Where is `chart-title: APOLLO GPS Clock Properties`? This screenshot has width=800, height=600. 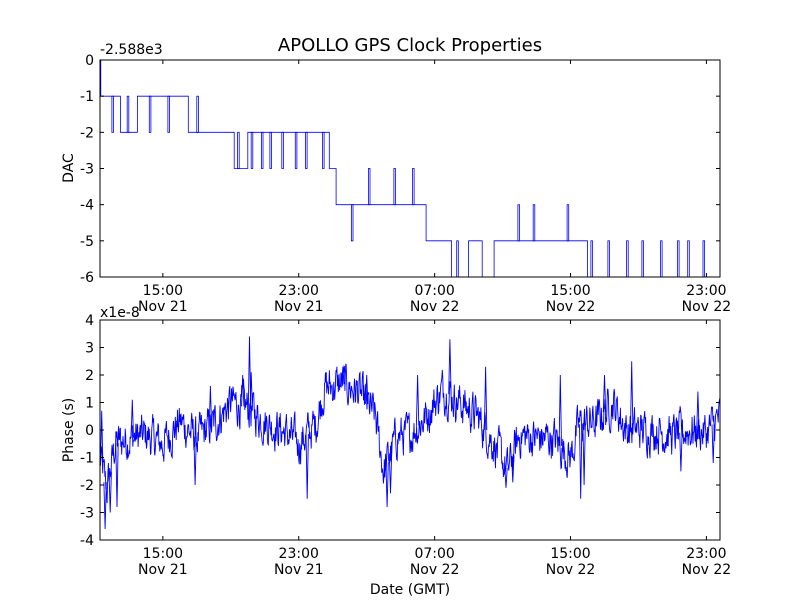
chart-title: APOLLO GPS Clock Properties is located at coordinates (410, 45).